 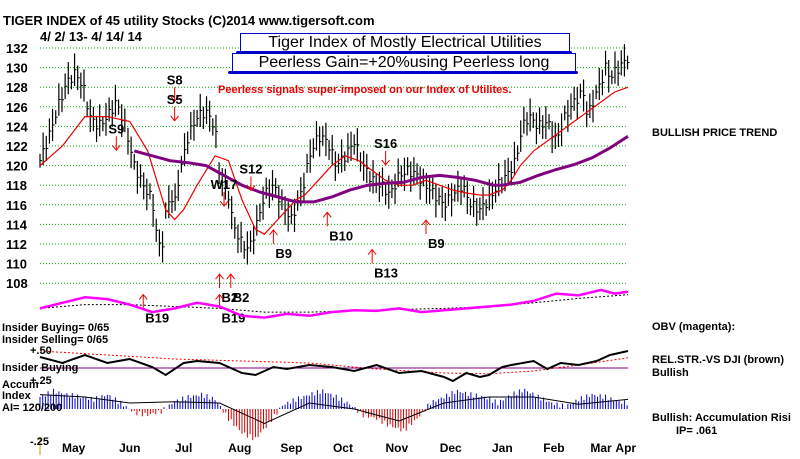 I want to click on x-tick-label: Mar, so click(x=601, y=448).